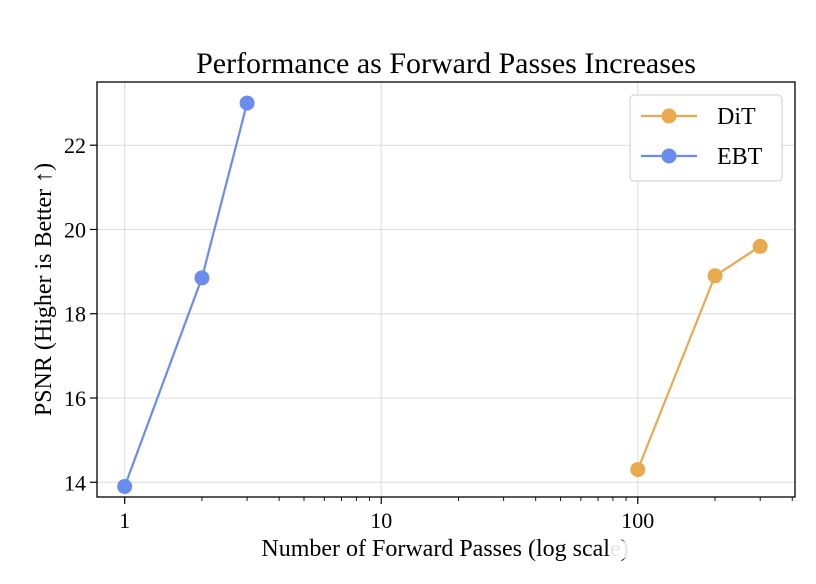 The image size is (816, 584). What do you see at coordinates (740, 157) in the screenshot?
I see `legend-label: EBT` at bounding box center [740, 157].